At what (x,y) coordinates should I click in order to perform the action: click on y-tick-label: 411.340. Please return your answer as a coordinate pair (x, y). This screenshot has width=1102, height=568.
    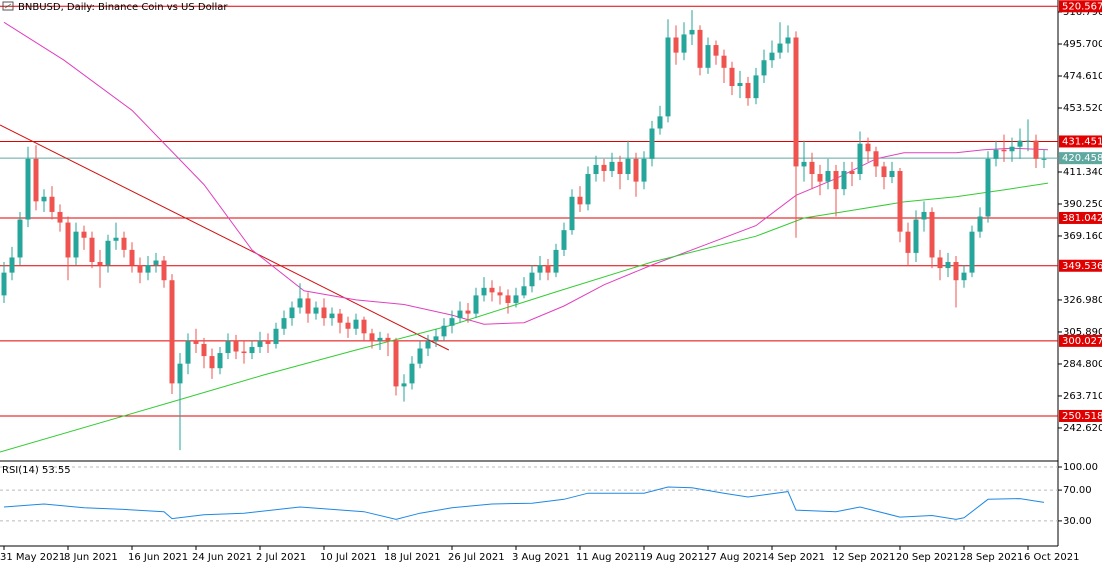
    Looking at the image, I should click on (1082, 172).